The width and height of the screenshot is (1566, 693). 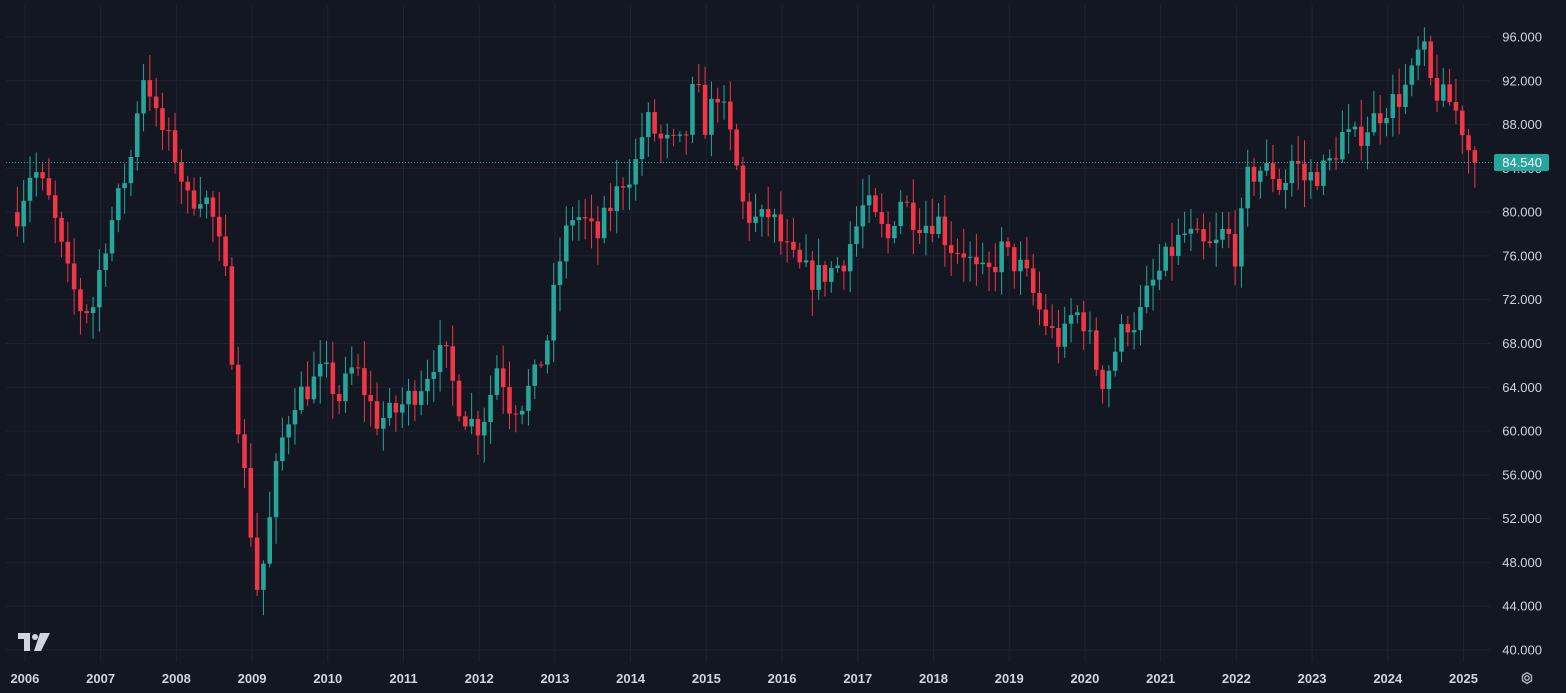 What do you see at coordinates (1522, 212) in the screenshot?
I see `price-tick-label: 80.000` at bounding box center [1522, 212].